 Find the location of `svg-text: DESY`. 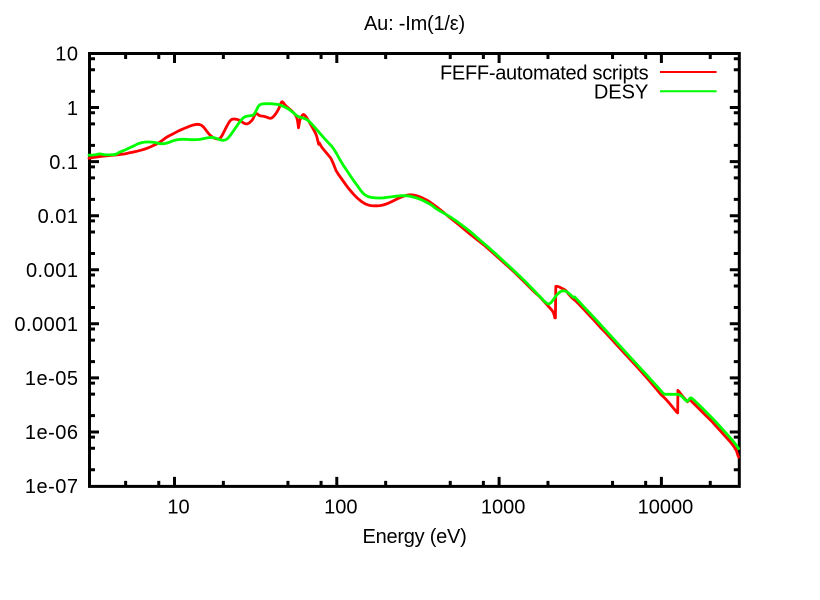

svg-text: DESY is located at coordinates (621, 93).